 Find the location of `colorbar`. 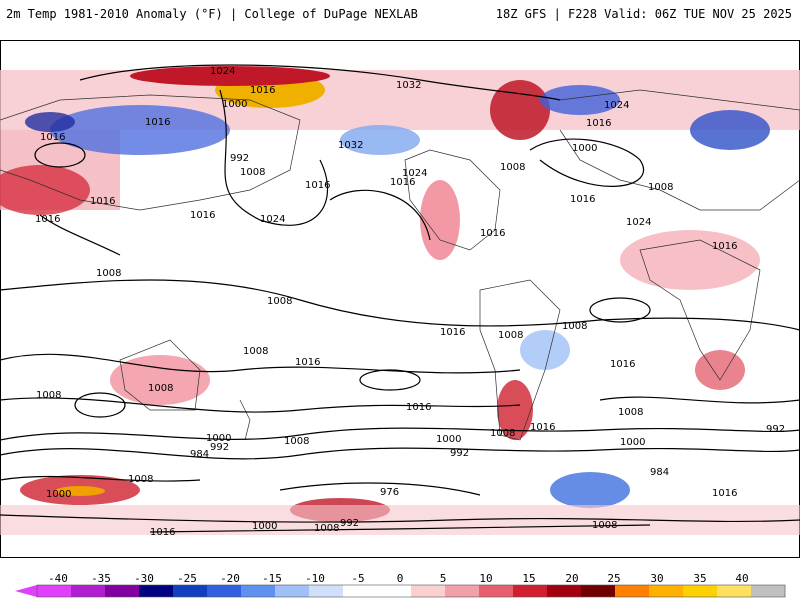

colorbar is located at coordinates (400, 591).